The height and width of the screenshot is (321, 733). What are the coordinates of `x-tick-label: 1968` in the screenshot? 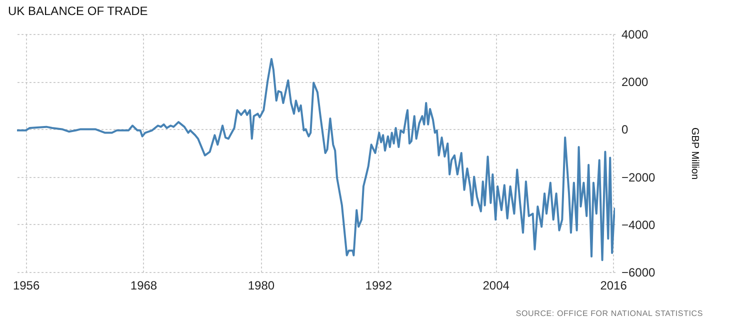 It's located at (144, 285).